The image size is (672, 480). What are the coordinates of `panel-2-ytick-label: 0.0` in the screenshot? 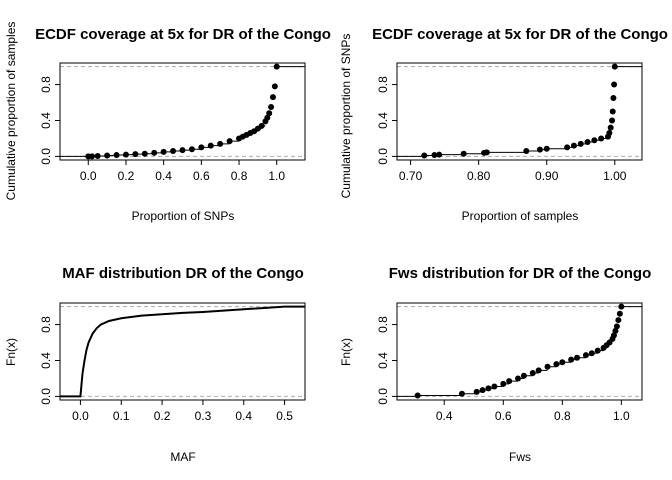 It's located at (383, 156).